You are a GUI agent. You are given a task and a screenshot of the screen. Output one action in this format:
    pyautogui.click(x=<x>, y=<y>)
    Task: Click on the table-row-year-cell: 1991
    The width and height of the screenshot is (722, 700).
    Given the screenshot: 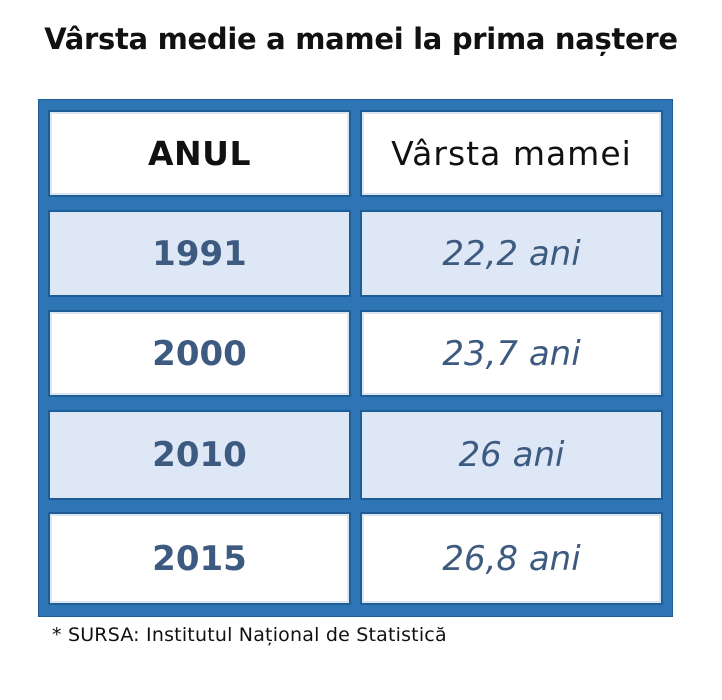 What is the action you would take?
    pyautogui.click(x=199, y=253)
    